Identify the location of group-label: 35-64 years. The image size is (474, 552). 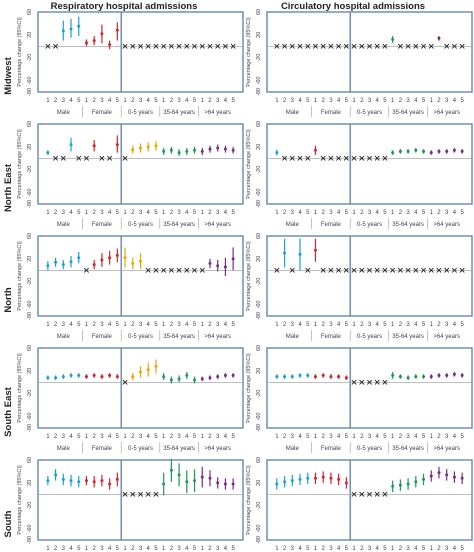
(179, 449).